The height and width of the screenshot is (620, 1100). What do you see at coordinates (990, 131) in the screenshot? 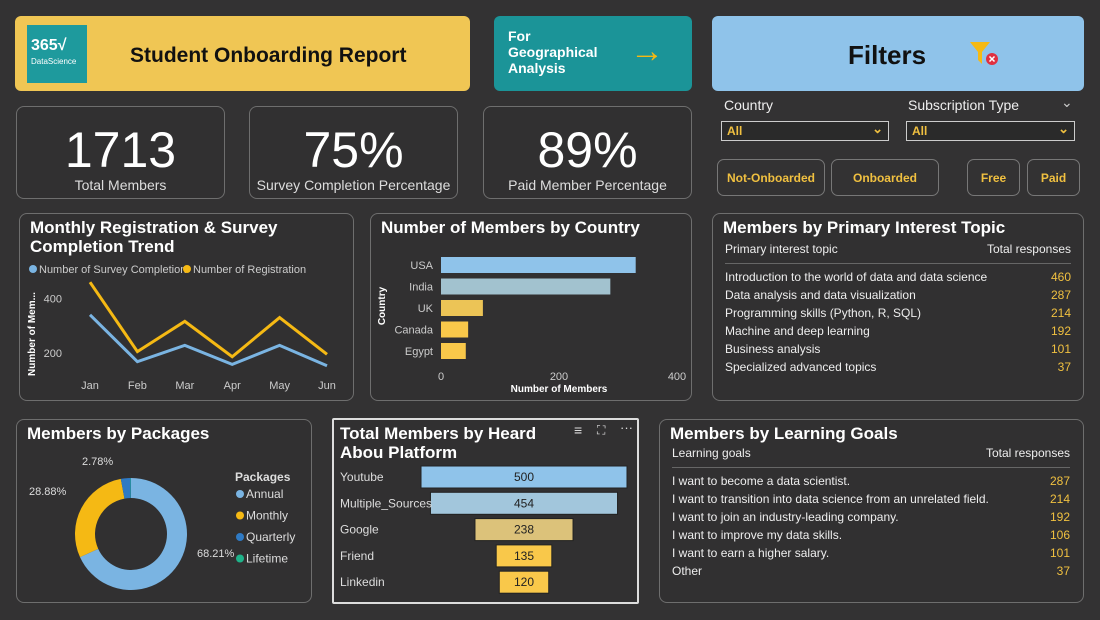
I see `subscription-dropdown: All ⌄` at bounding box center [990, 131].